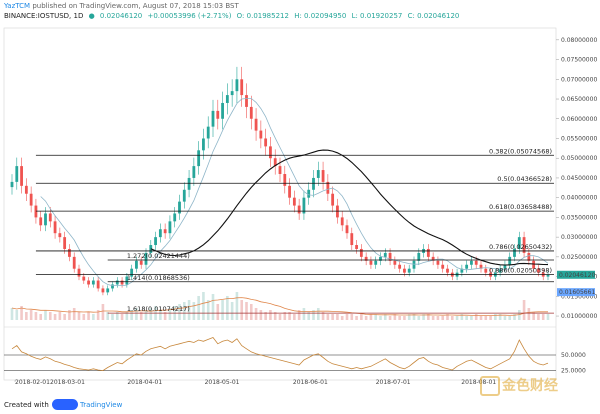 This screenshot has height=414, width=600. I want to click on x-tick-label: 2018-08-01, so click(478, 382).